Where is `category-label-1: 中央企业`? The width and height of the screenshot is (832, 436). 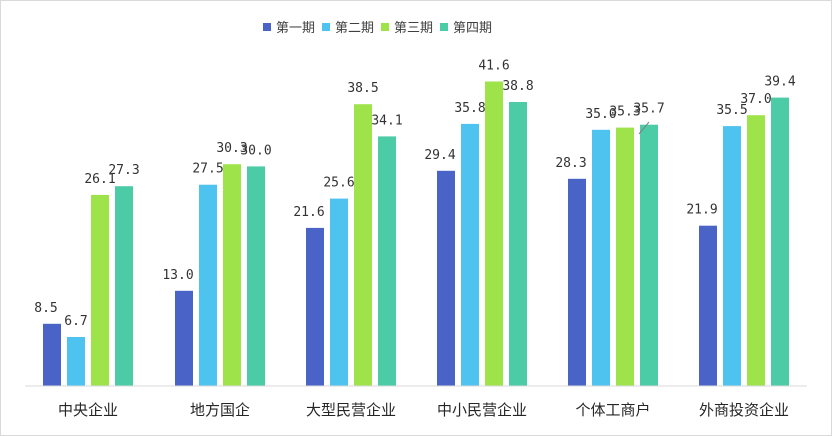 category-label-1: 中央企业 is located at coordinates (88, 410).